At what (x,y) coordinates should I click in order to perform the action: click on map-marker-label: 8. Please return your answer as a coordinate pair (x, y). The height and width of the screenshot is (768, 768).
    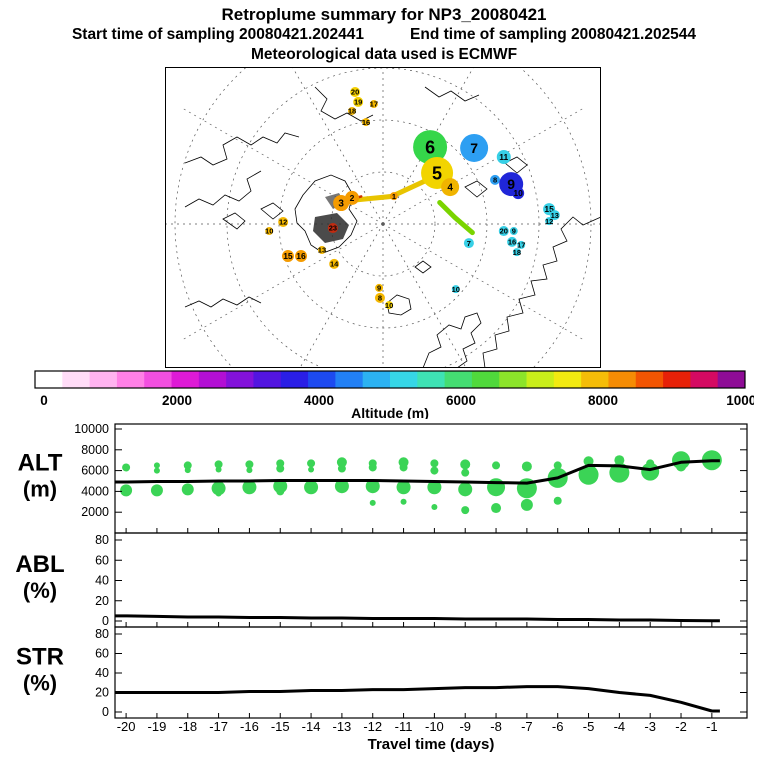
    Looking at the image, I should click on (380, 298).